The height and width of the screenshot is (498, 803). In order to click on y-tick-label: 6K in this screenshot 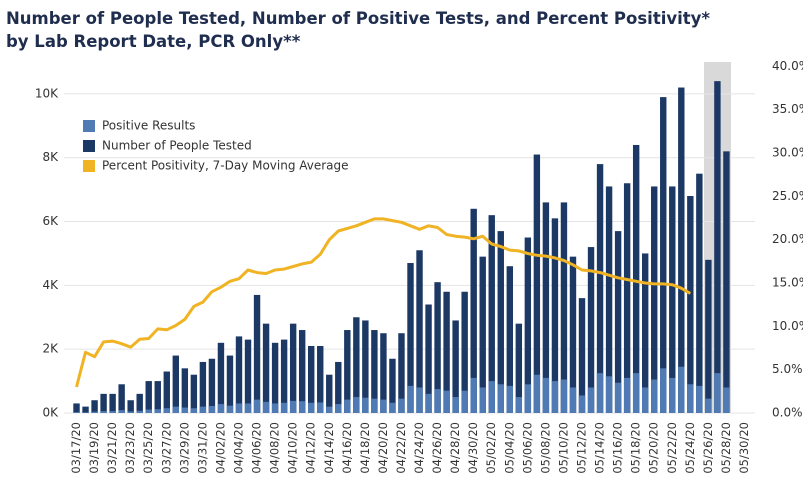, I will do `click(50, 221)`.